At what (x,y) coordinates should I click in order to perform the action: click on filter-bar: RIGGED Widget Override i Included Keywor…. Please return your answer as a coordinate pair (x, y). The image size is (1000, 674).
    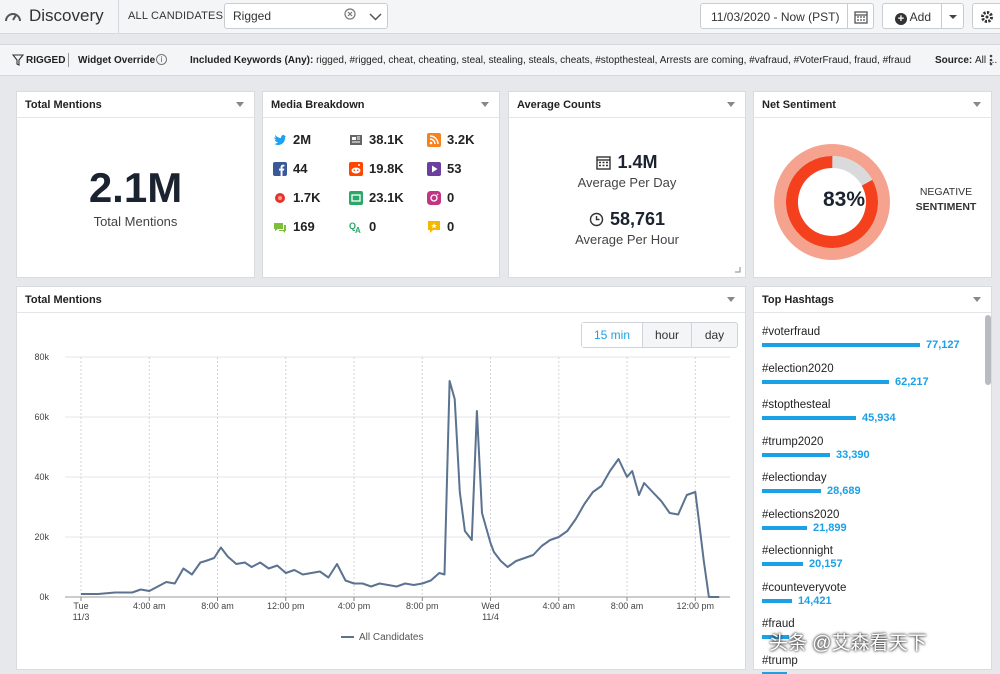
    Looking at the image, I should click on (500, 60).